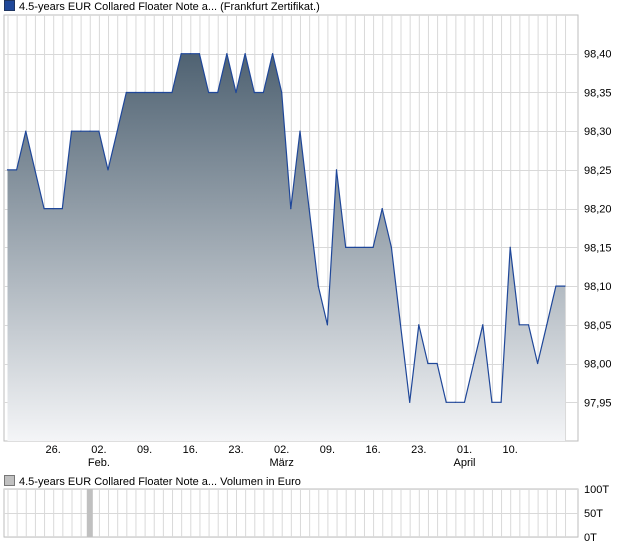 The width and height of the screenshot is (620, 546). I want to click on price-x-month-label: Feb., so click(99, 463).